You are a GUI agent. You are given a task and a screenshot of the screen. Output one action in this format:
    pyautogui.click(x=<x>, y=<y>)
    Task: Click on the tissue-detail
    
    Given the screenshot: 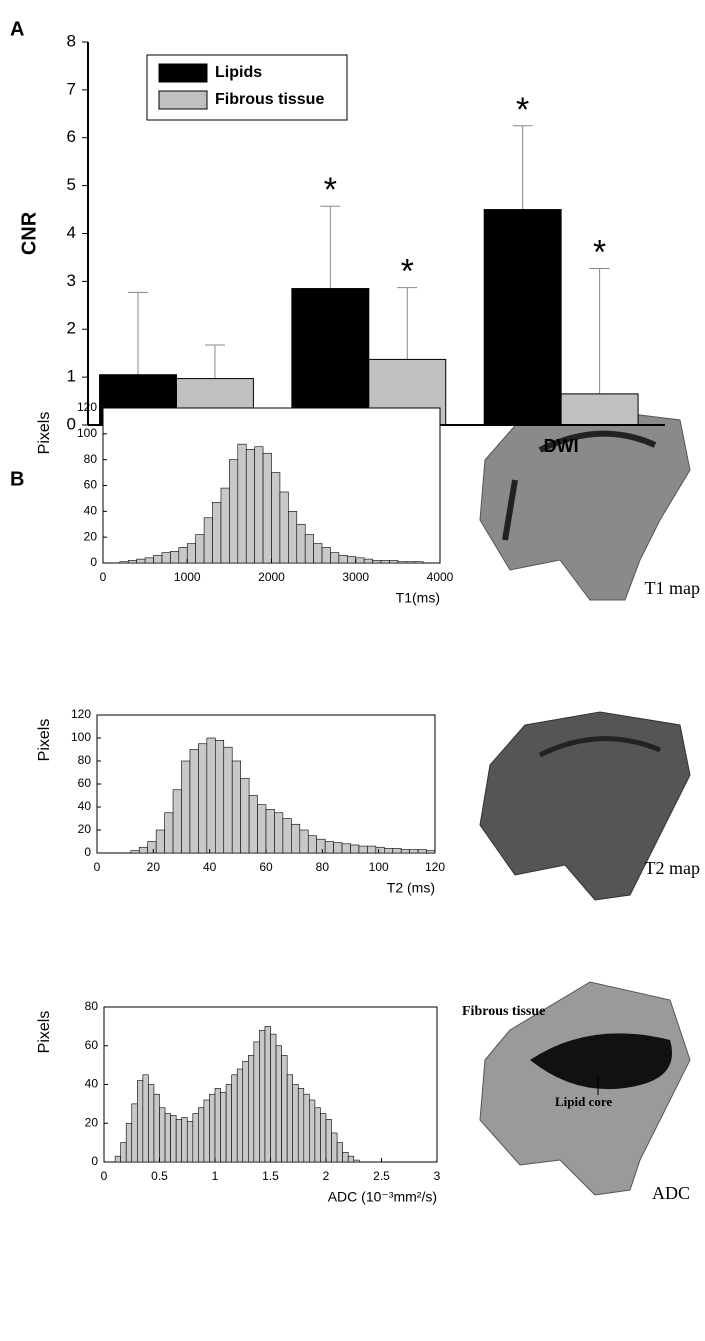 What is the action you would take?
    pyautogui.click(x=597, y=441)
    